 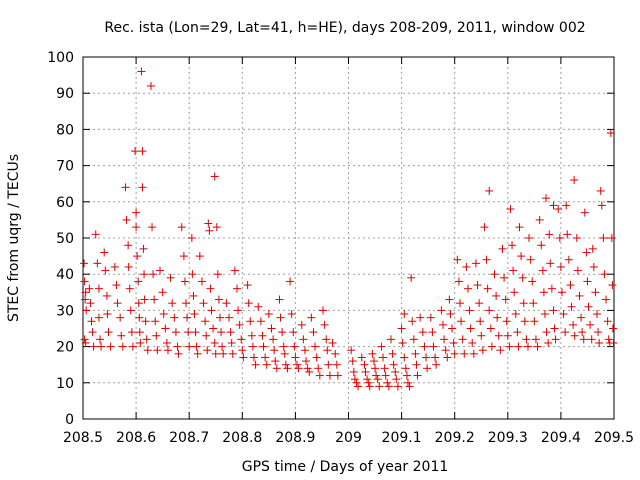 I want to click on x-tick-label: 209.4, so click(x=561, y=438).